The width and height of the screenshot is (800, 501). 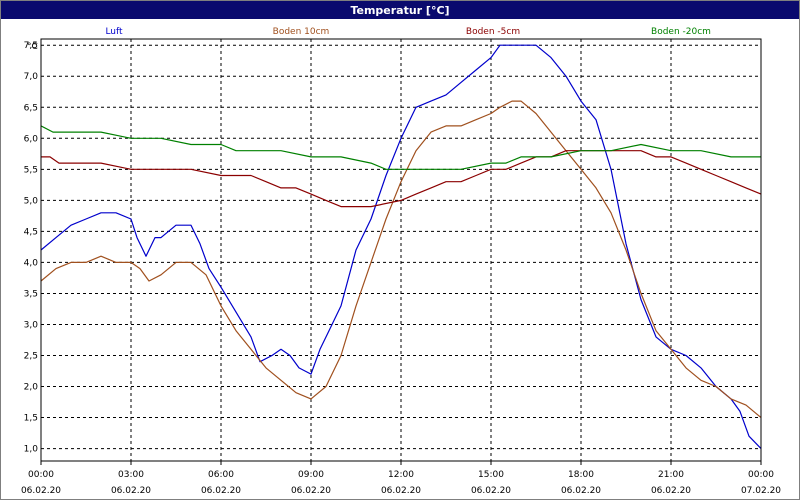 What do you see at coordinates (31, 139) in the screenshot?
I see `y-tick-label: 6,0` at bounding box center [31, 139].